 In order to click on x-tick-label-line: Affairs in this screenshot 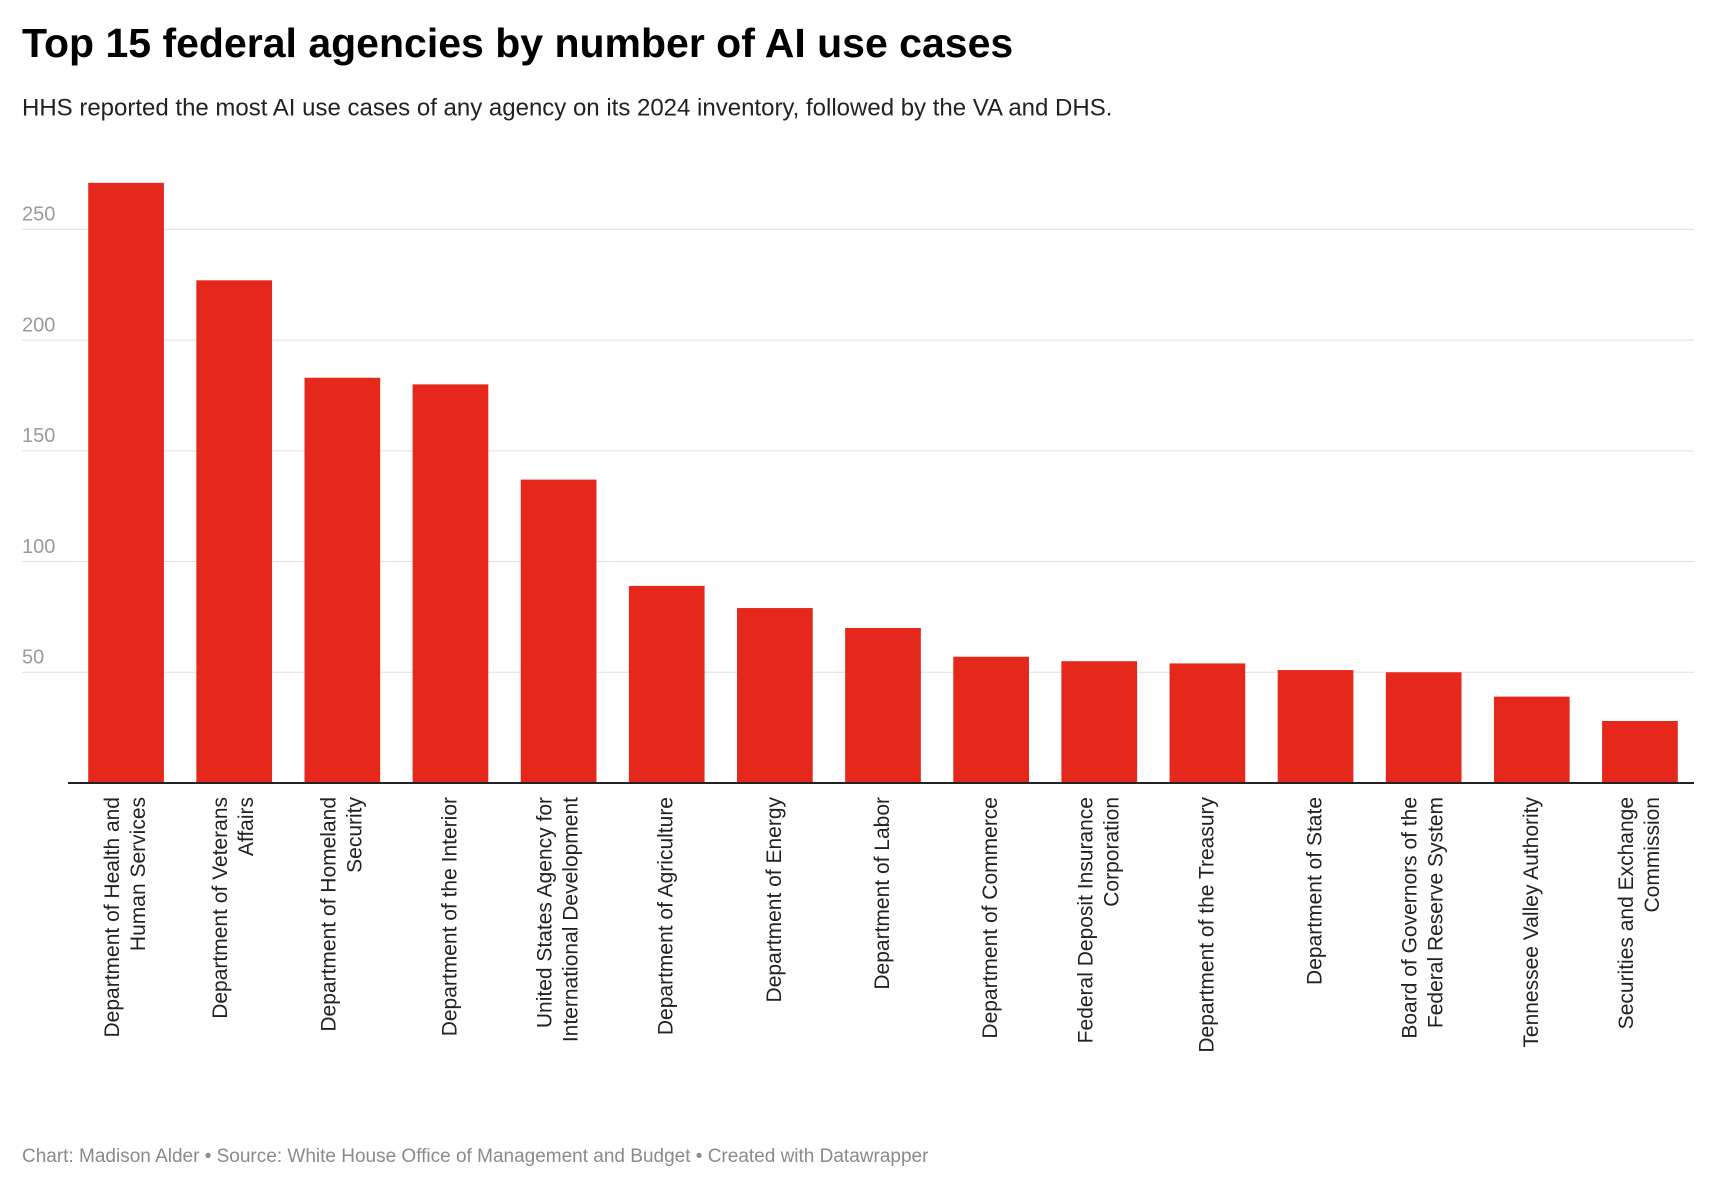, I will do `click(246, 826)`.